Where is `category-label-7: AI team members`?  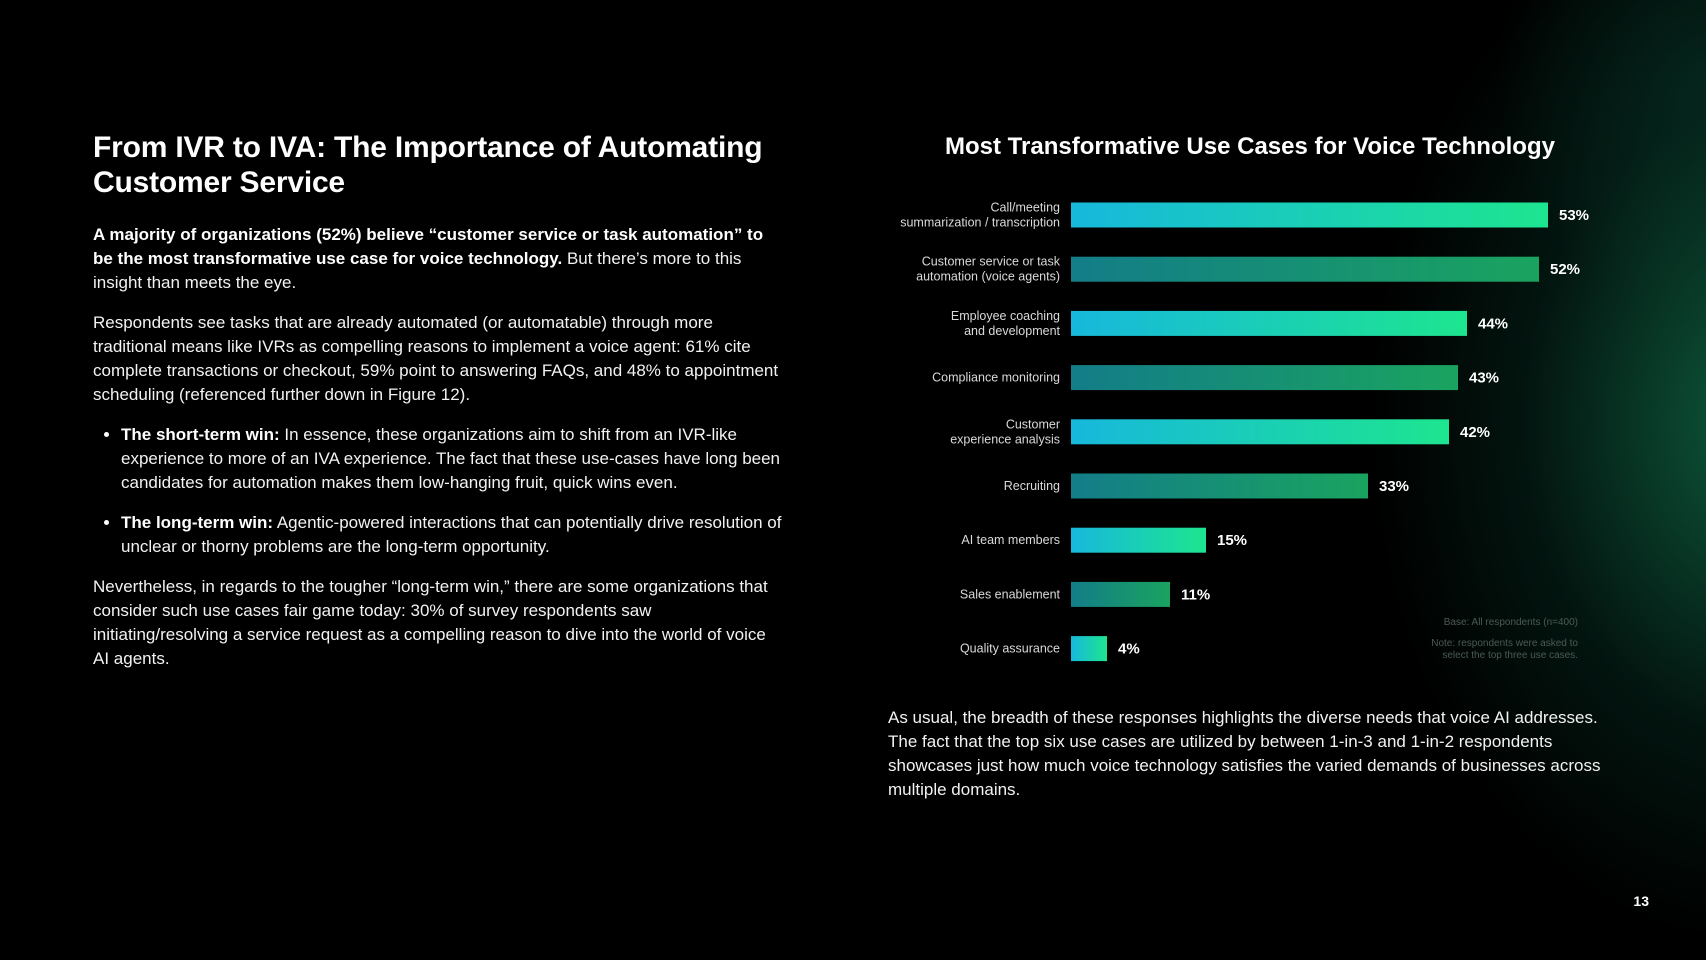 category-label-7: AI team members is located at coordinates (1010, 540).